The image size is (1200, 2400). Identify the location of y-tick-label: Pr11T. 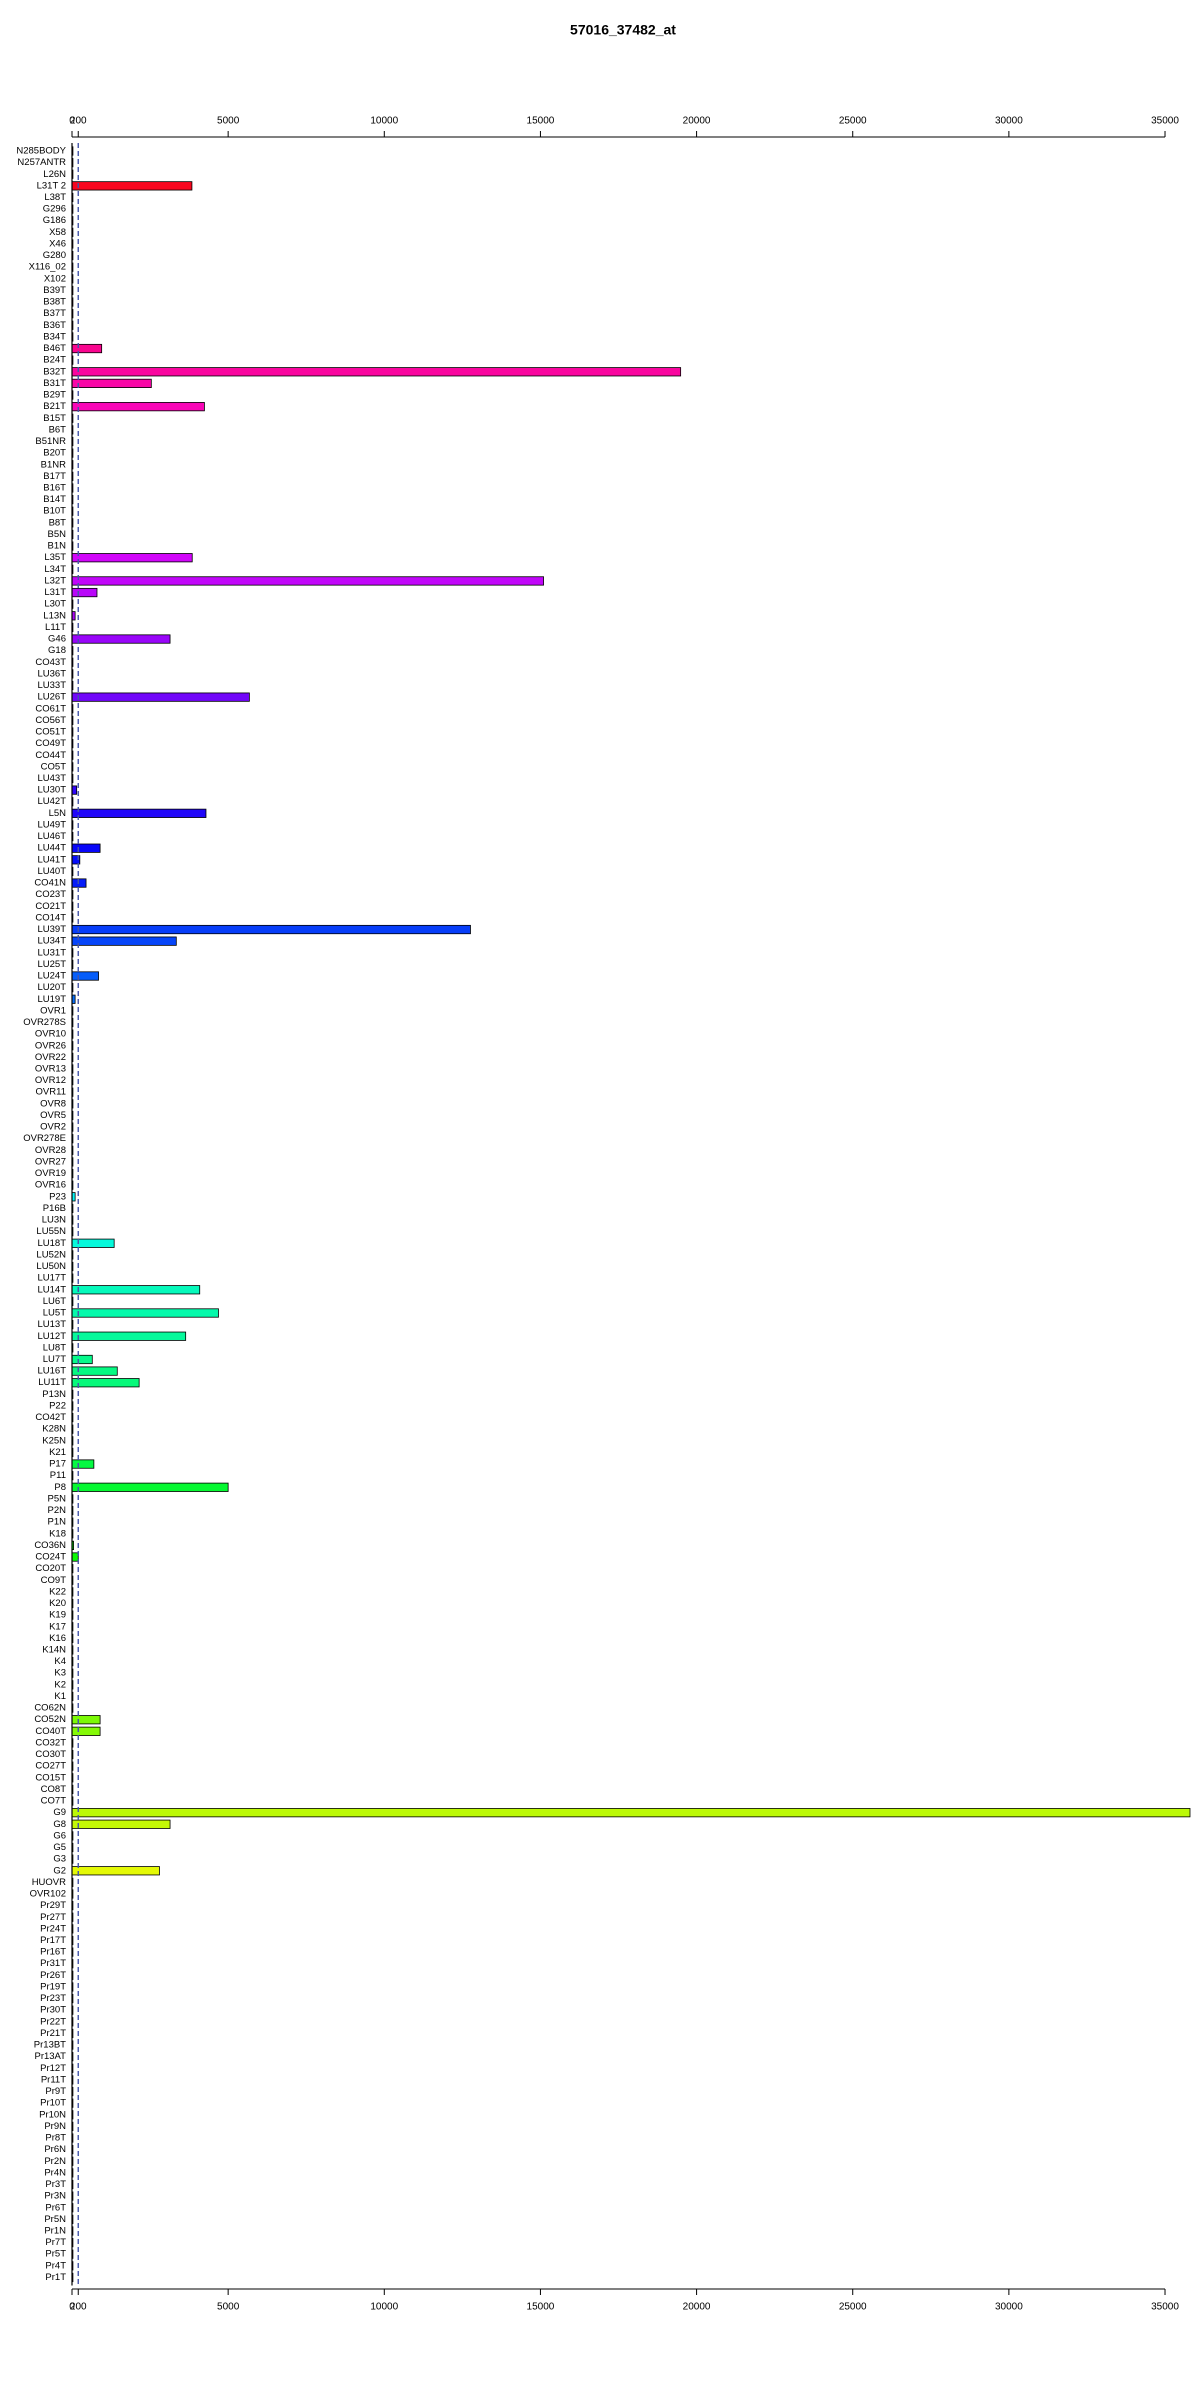
(53, 2079).